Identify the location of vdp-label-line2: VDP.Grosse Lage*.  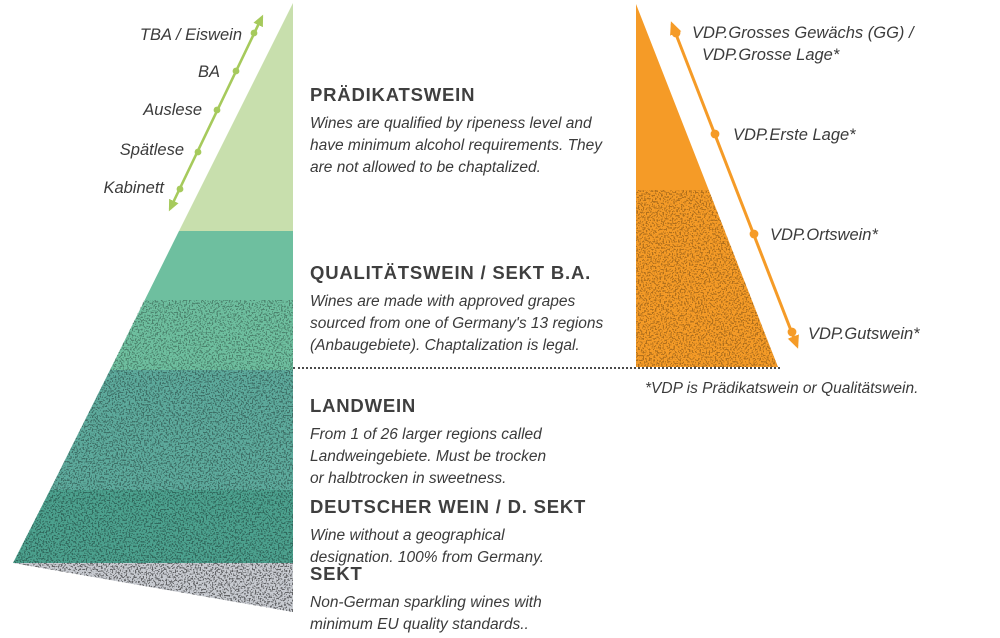
(771, 55).